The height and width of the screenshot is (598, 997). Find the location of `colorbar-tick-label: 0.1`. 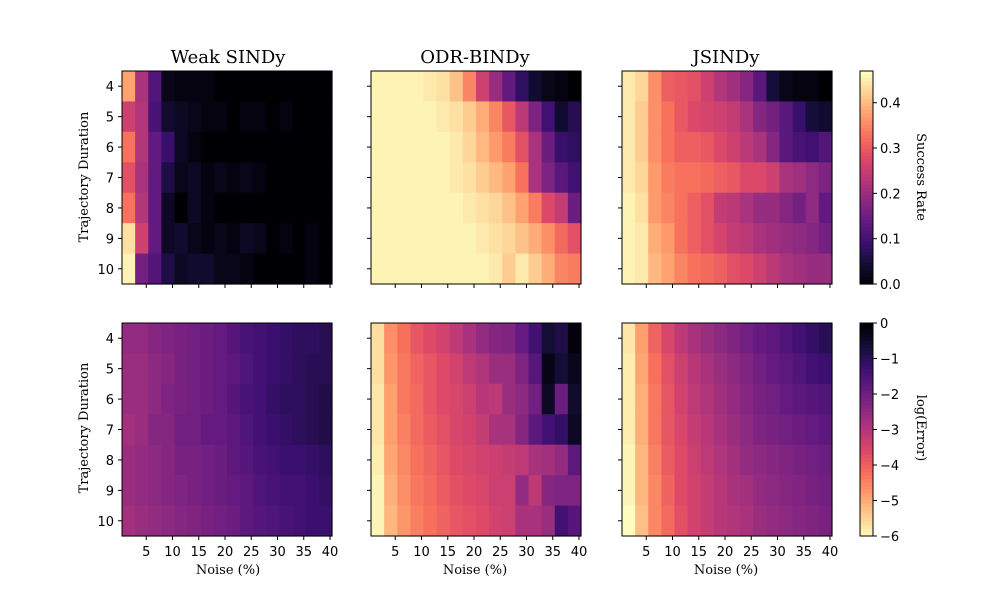

colorbar-tick-label: 0.1 is located at coordinates (890, 240).